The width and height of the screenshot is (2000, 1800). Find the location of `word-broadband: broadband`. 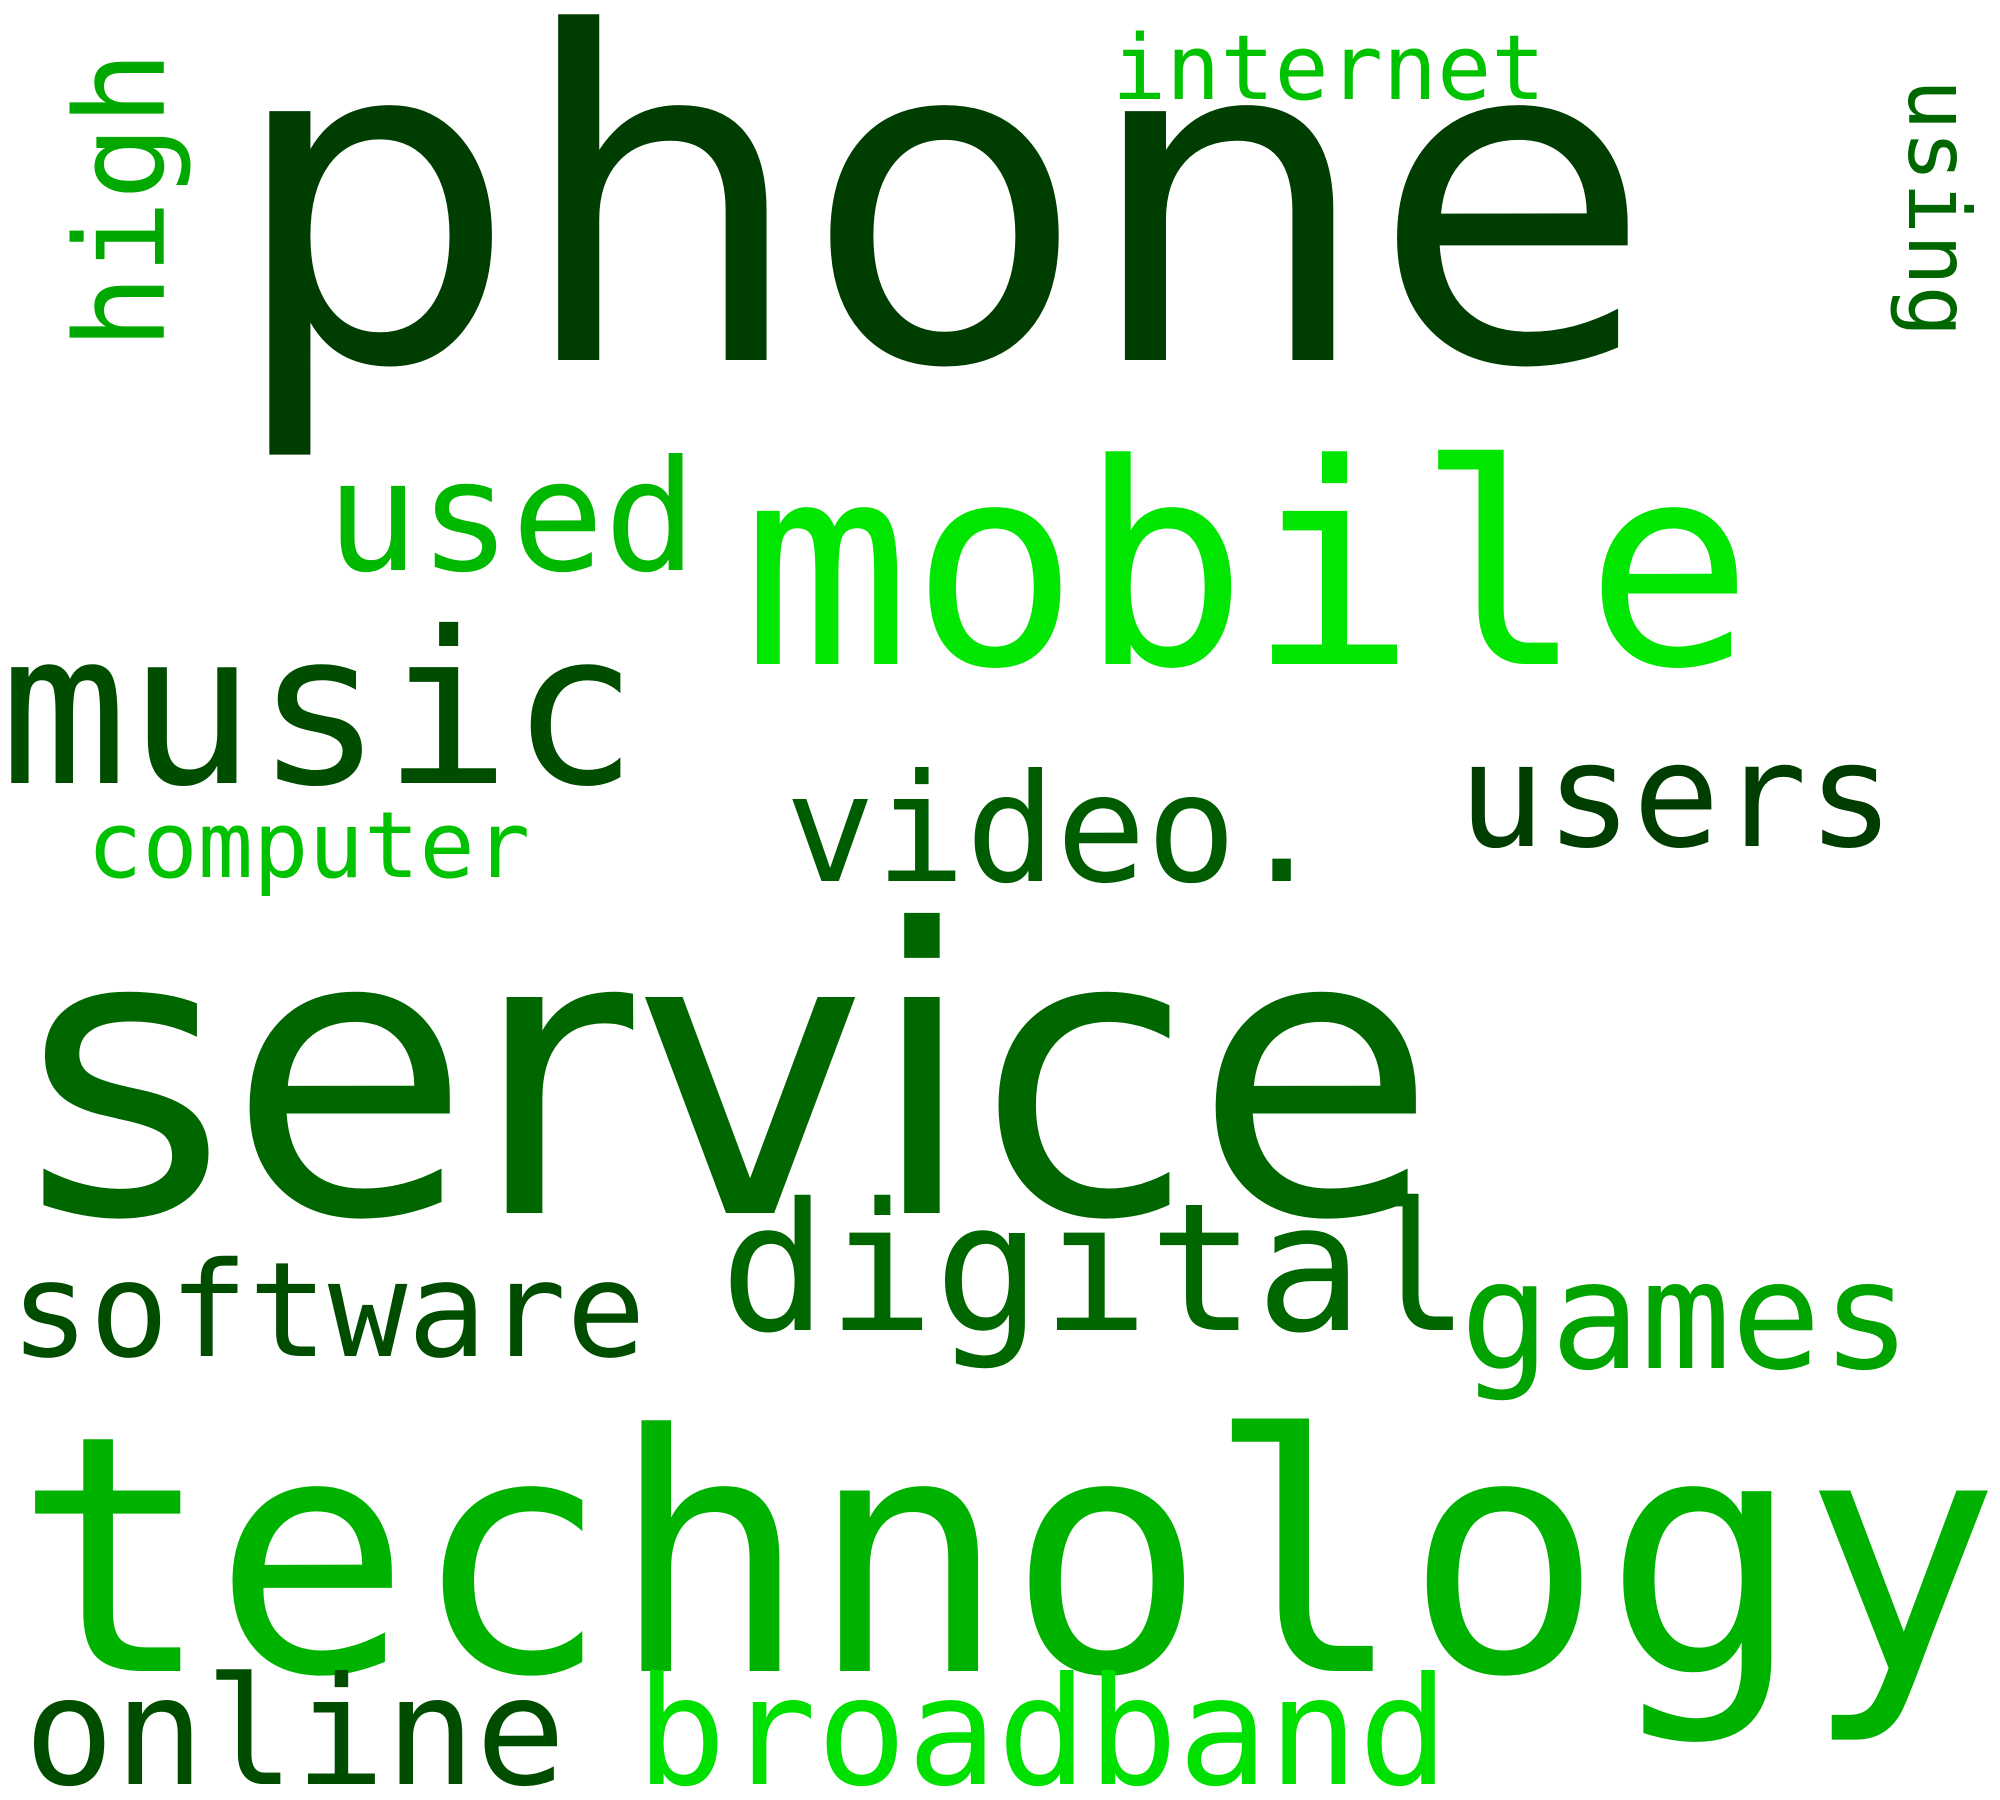

word-broadband: broadband is located at coordinates (1042, 1723).